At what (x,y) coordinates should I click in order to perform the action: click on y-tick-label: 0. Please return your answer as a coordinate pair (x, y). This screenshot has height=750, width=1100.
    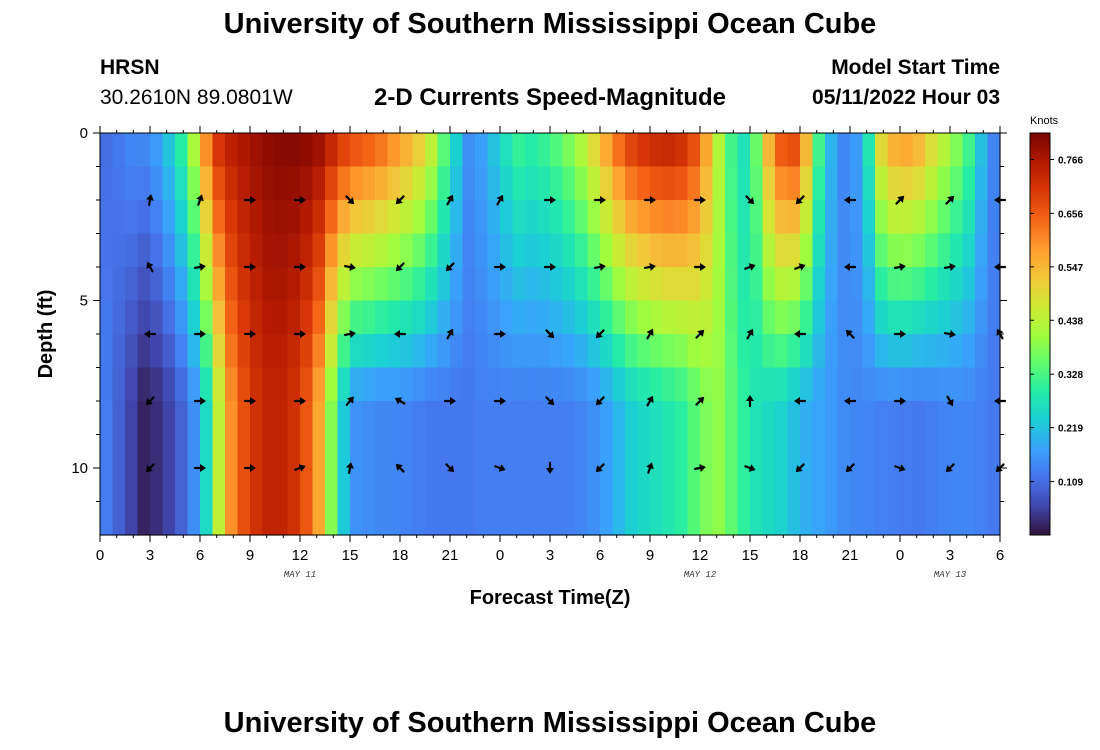
    Looking at the image, I should click on (84, 133).